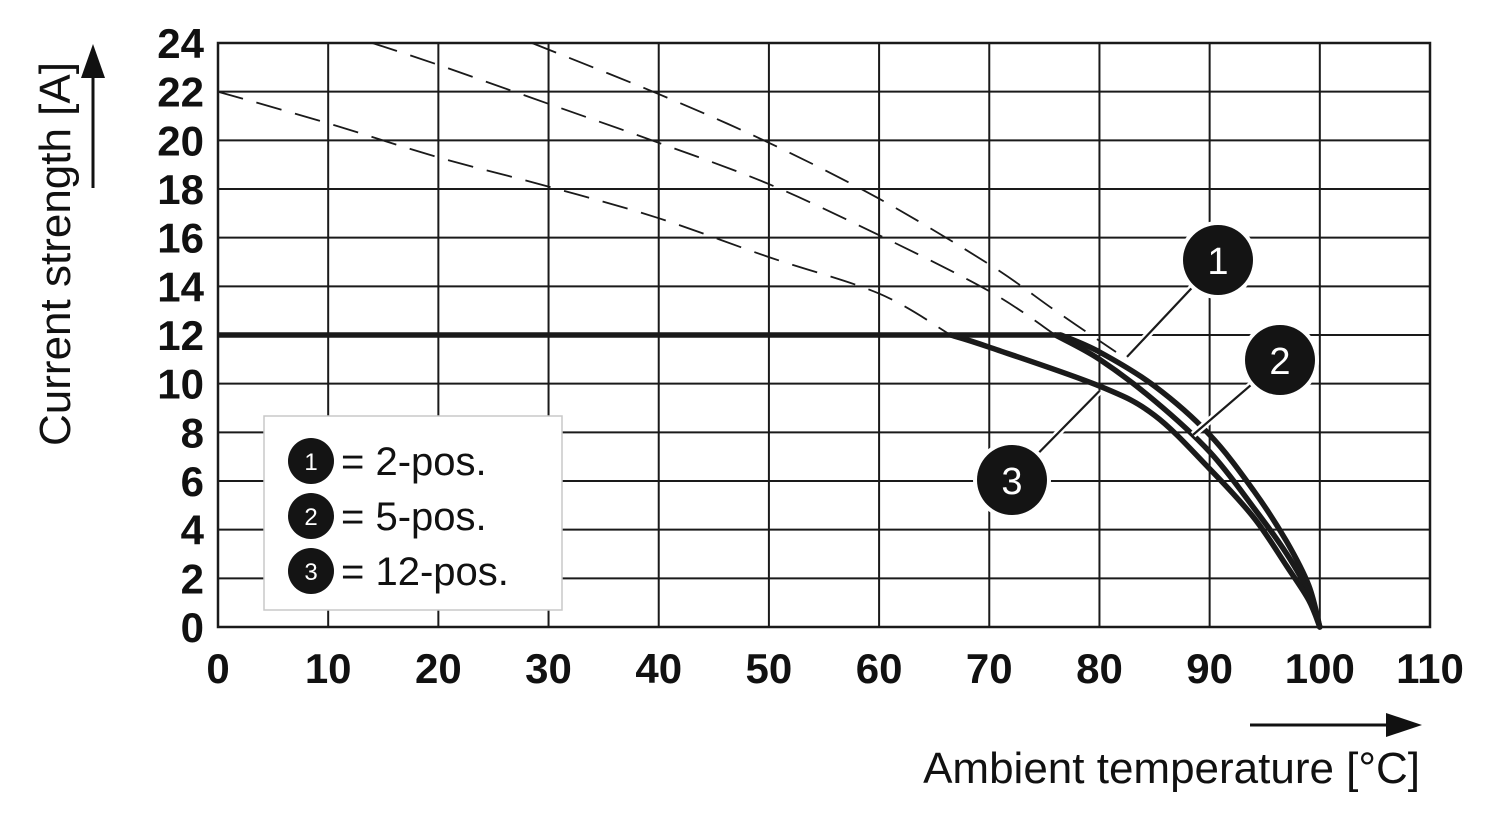 This screenshot has width=1500, height=820. Describe the element at coordinates (192, 627) in the screenshot. I see `y-tick-label: 0` at that location.